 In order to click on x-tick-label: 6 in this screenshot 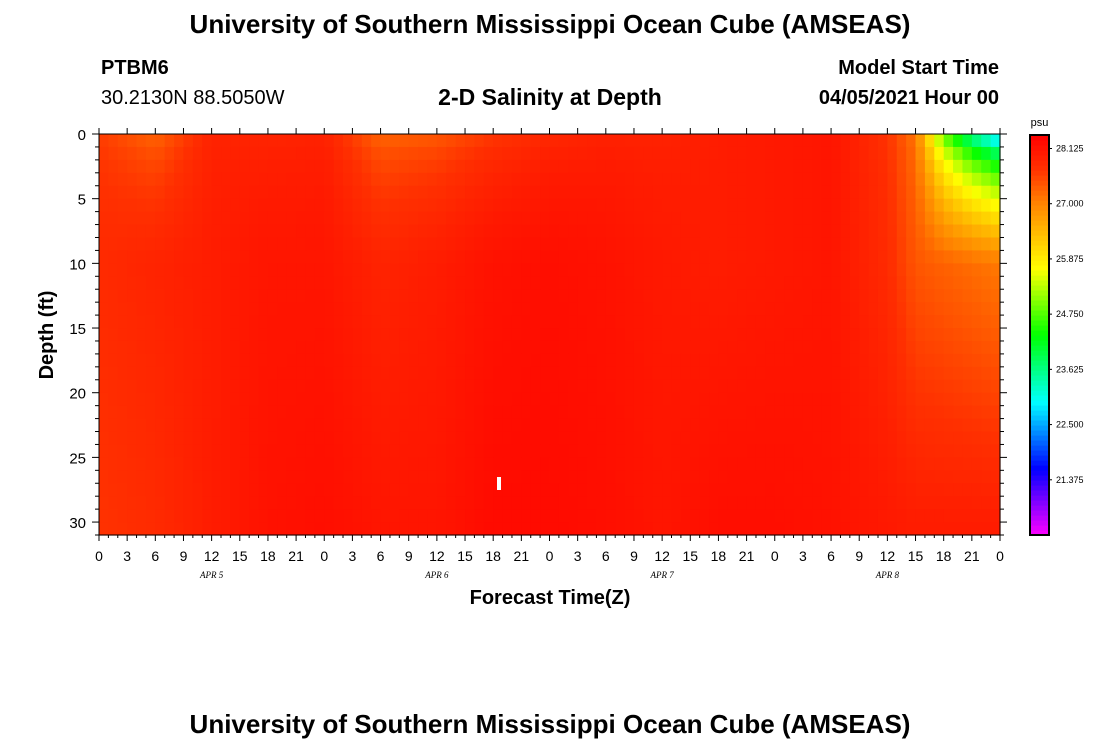, I will do `click(831, 556)`.